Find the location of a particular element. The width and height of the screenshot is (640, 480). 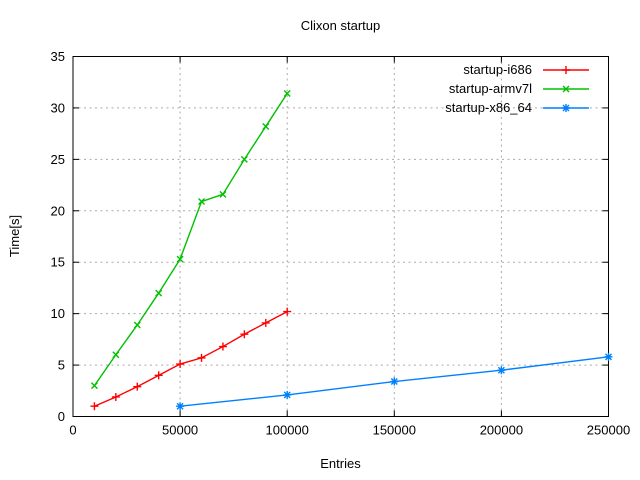

svg-text: 25 is located at coordinates (58, 159).